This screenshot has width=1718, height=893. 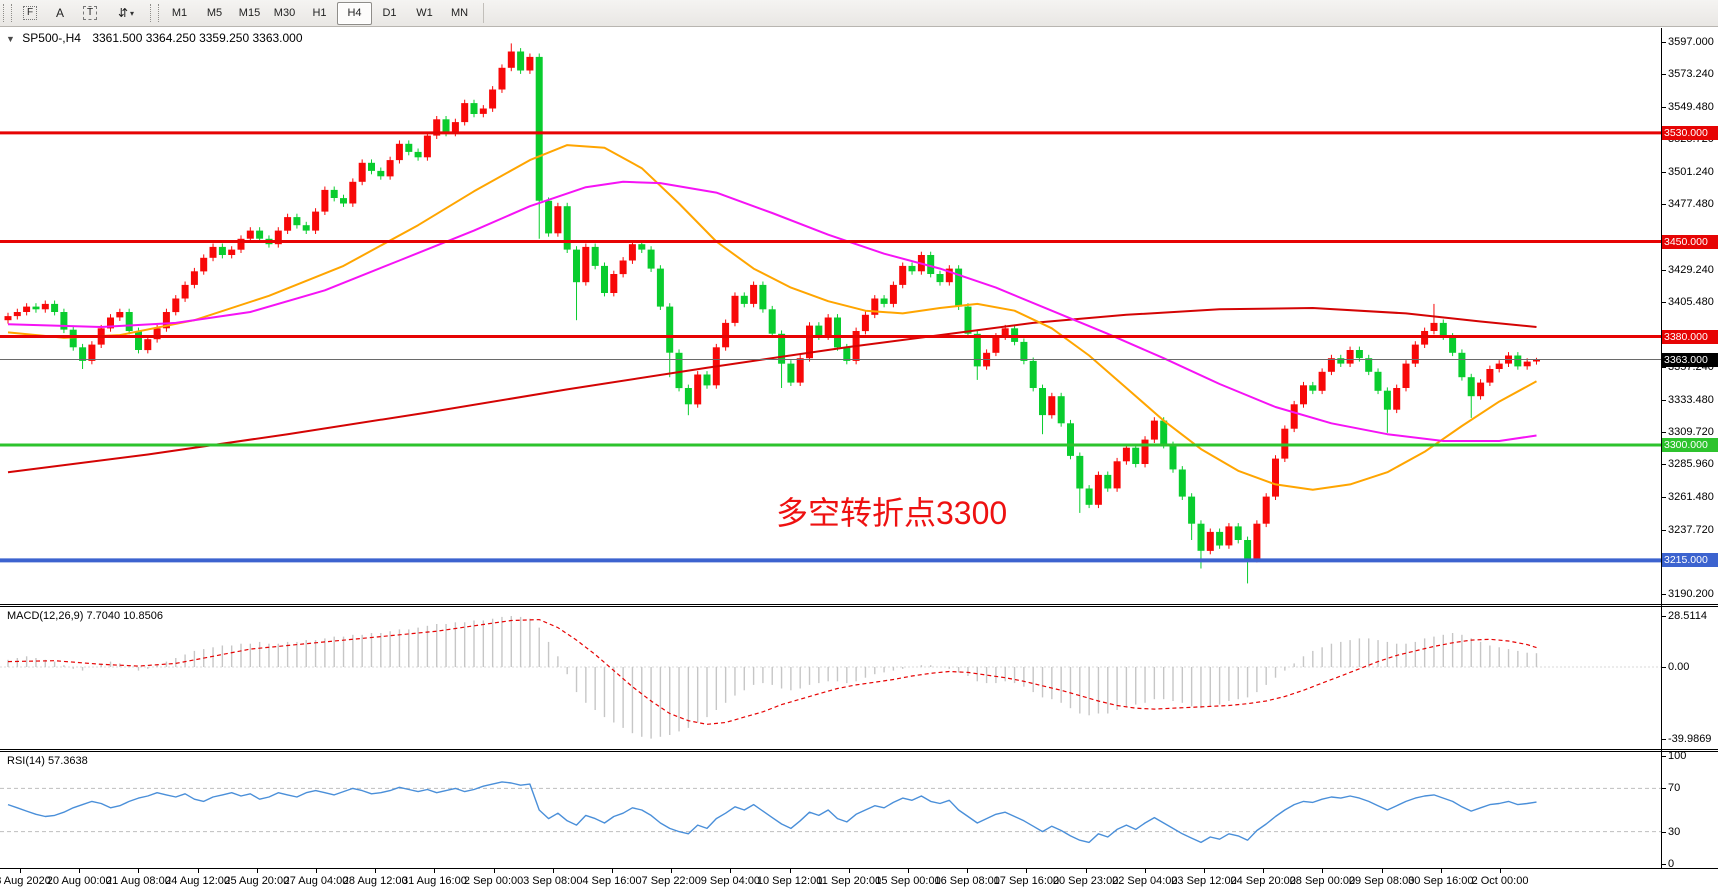 I want to click on chart-grid-button: F, so click(x=30, y=13).